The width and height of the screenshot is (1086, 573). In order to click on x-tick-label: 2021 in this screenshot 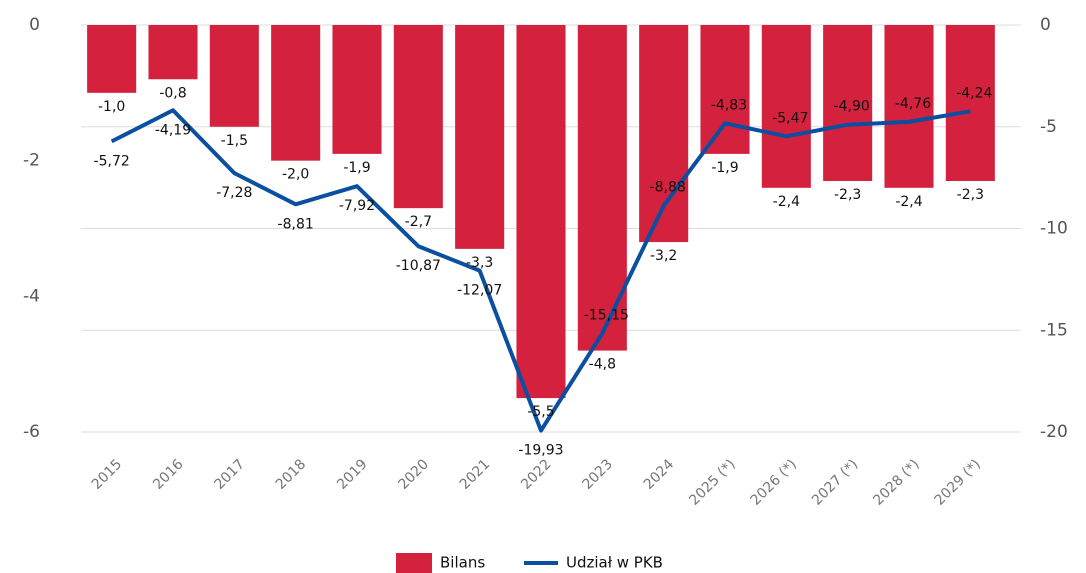, I will do `click(475, 474)`.